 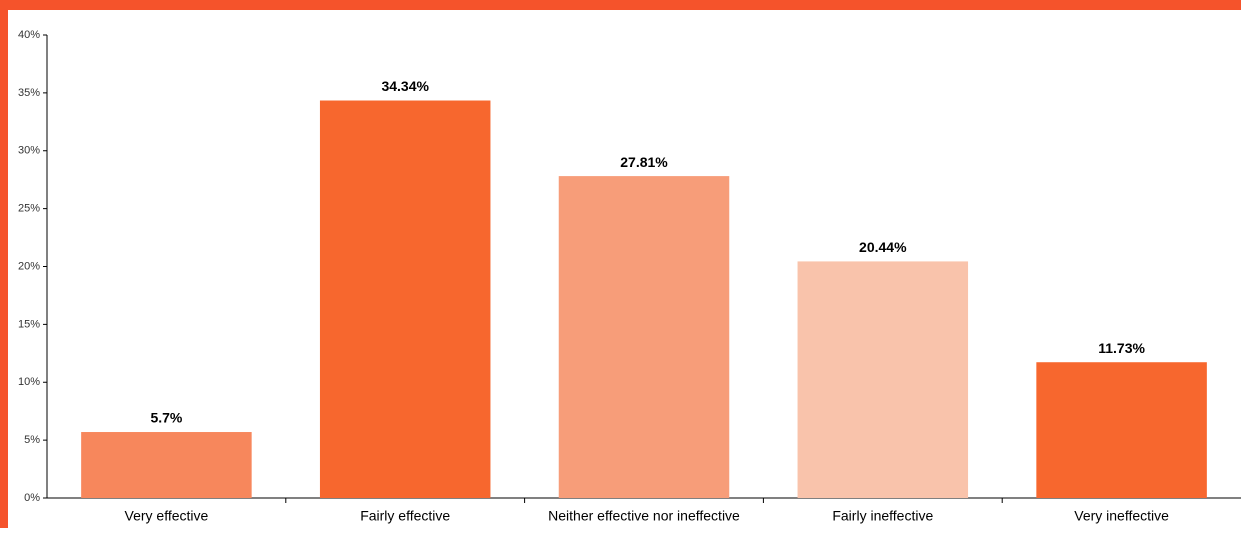 What do you see at coordinates (29, 382) in the screenshot?
I see `y-tick-label: 10%` at bounding box center [29, 382].